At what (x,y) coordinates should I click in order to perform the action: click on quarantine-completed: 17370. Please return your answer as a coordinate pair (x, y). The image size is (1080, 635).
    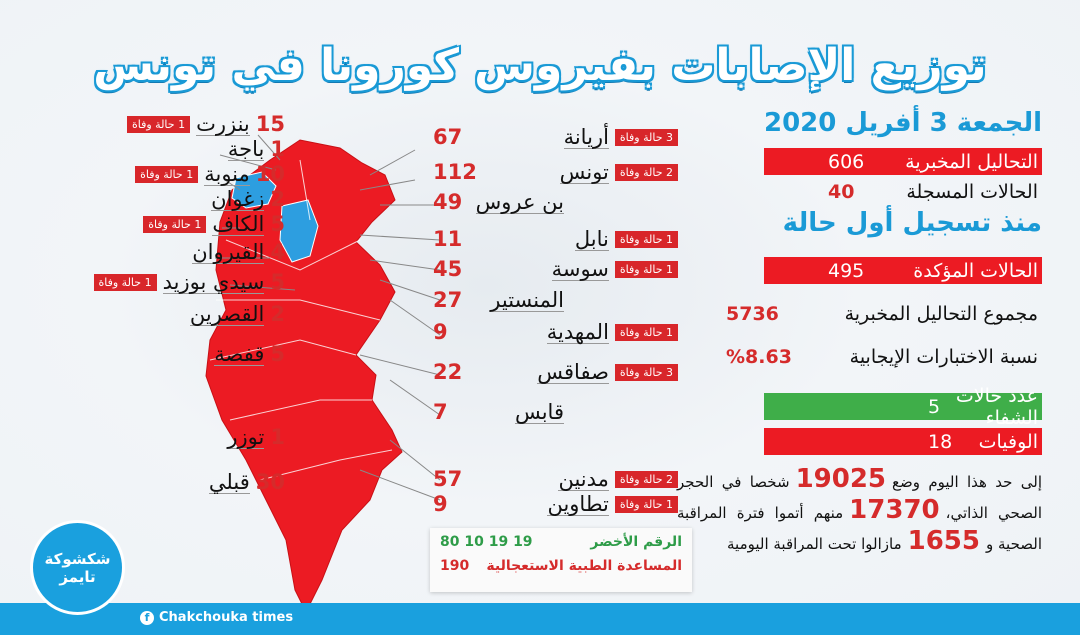
    Looking at the image, I should click on (894, 510).